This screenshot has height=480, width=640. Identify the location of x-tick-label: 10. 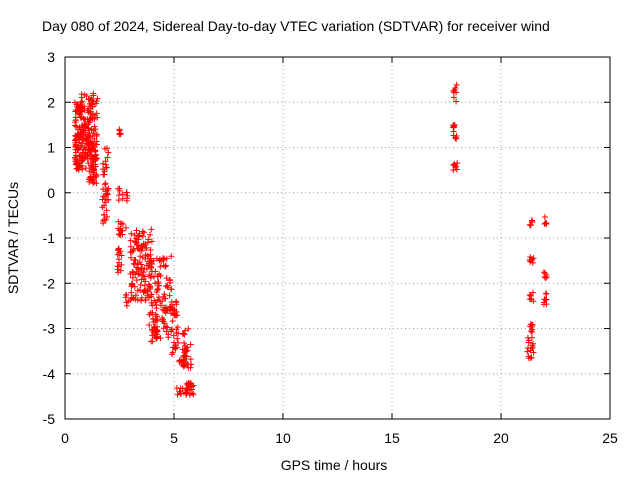
(283, 438).